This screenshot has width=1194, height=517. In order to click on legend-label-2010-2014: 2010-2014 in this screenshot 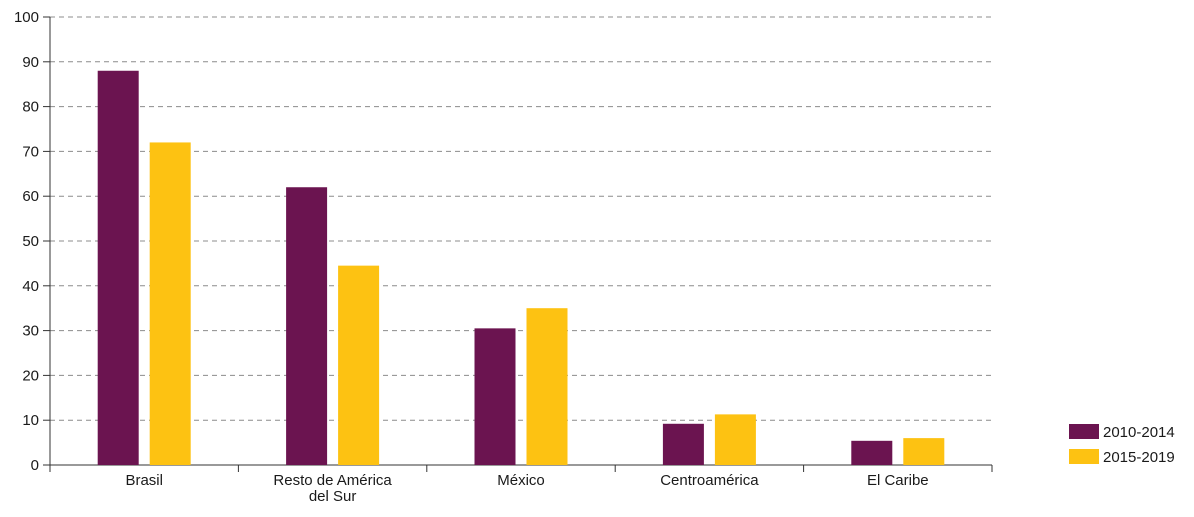, I will do `click(1139, 432)`.